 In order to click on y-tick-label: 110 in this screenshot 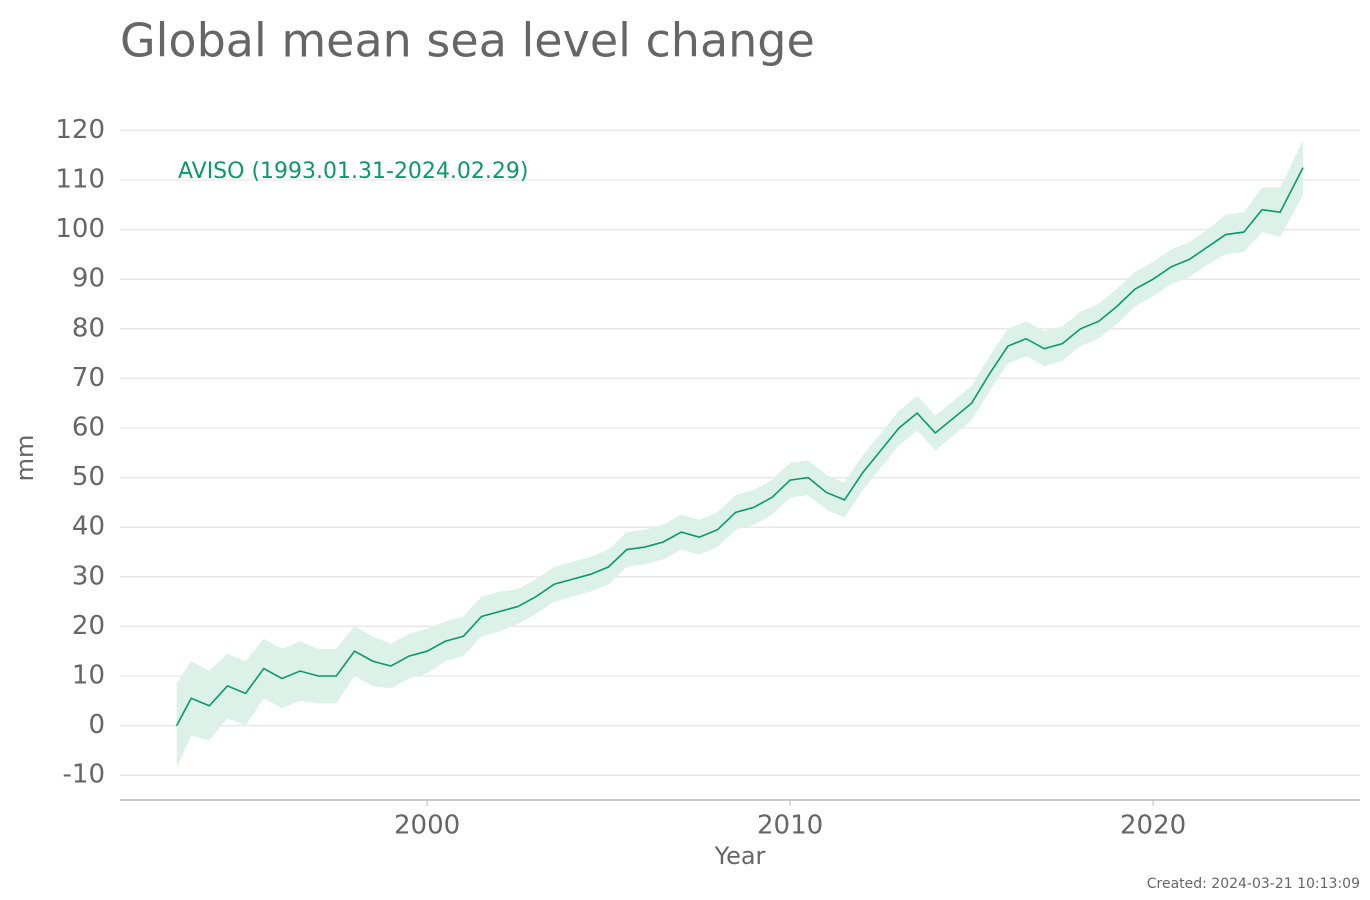, I will do `click(80, 180)`.